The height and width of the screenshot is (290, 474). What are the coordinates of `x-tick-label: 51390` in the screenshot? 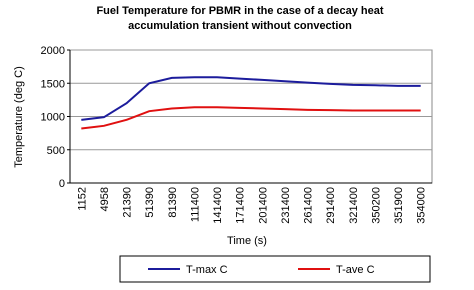 It's located at (150, 202).